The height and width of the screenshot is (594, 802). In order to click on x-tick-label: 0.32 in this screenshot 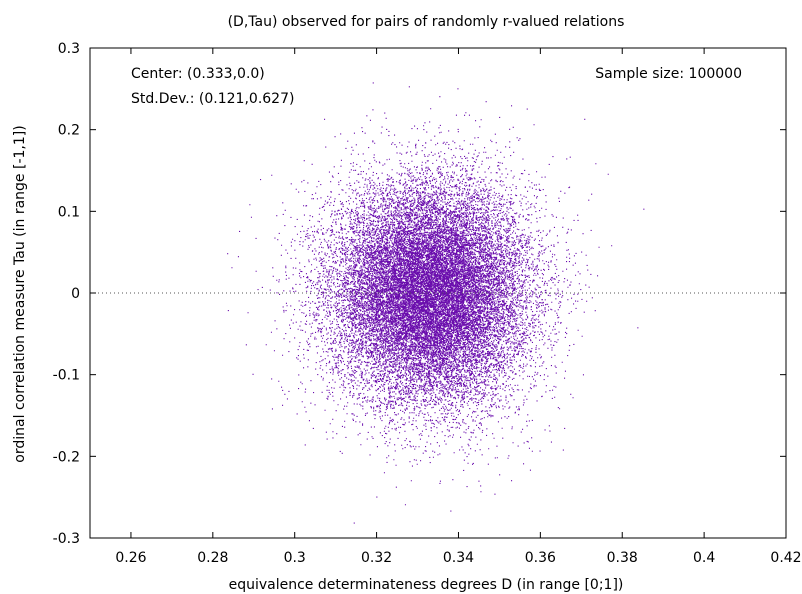, I will do `click(376, 558)`.